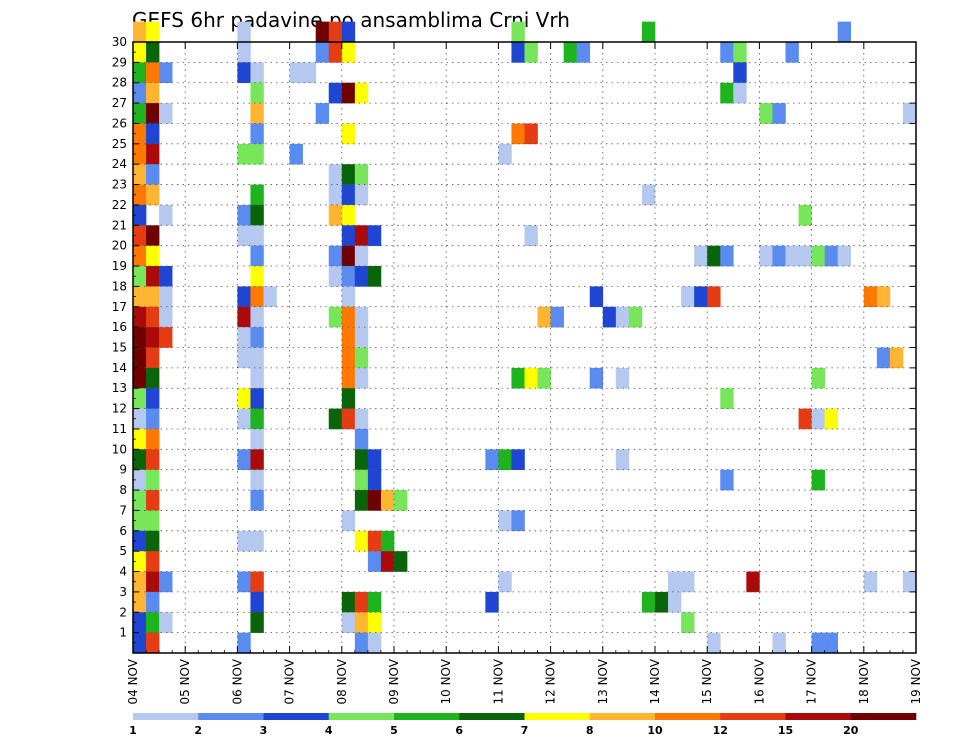 This screenshot has width=960, height=746. I want to click on x-tick-label: 18 NOV, so click(864, 681).